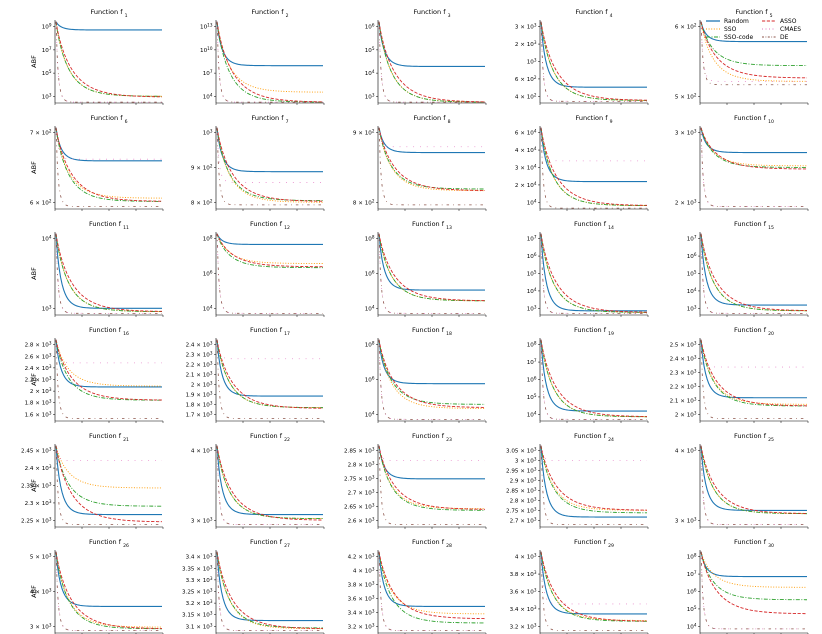 The height and width of the screenshot is (634, 822). Describe the element at coordinates (593, 119) in the screenshot. I see `panel-title: Function f 9` at that location.